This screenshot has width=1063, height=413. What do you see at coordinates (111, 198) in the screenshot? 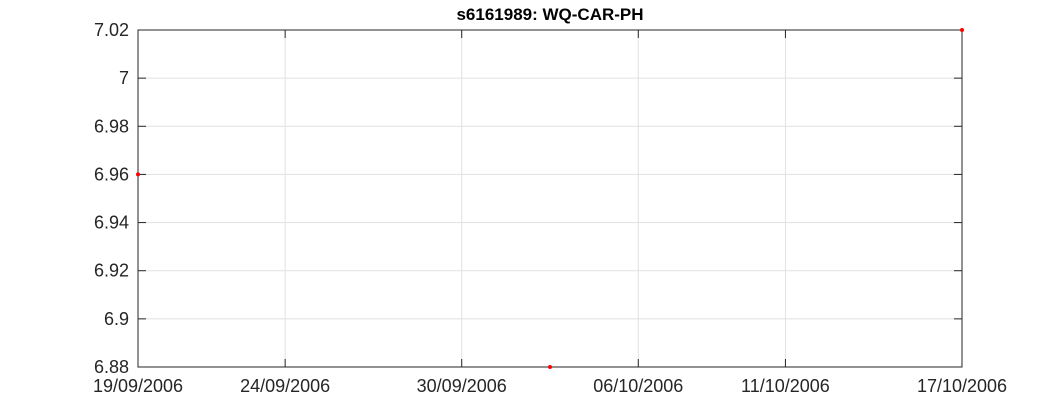
I see `y-axis: 6.88 6.9 6.92 6.94 6.96 6.98 7 7.02` at bounding box center [111, 198].